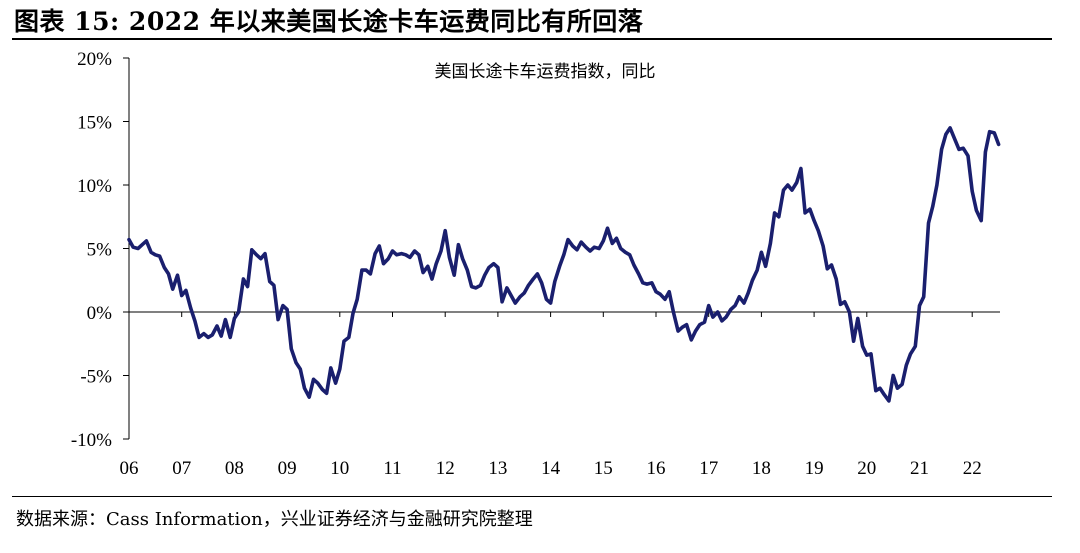 The width and height of the screenshot is (1080, 553). What do you see at coordinates (545, 72) in the screenshot?
I see `chart-title: 美国长途卡车运费指数，同比` at bounding box center [545, 72].